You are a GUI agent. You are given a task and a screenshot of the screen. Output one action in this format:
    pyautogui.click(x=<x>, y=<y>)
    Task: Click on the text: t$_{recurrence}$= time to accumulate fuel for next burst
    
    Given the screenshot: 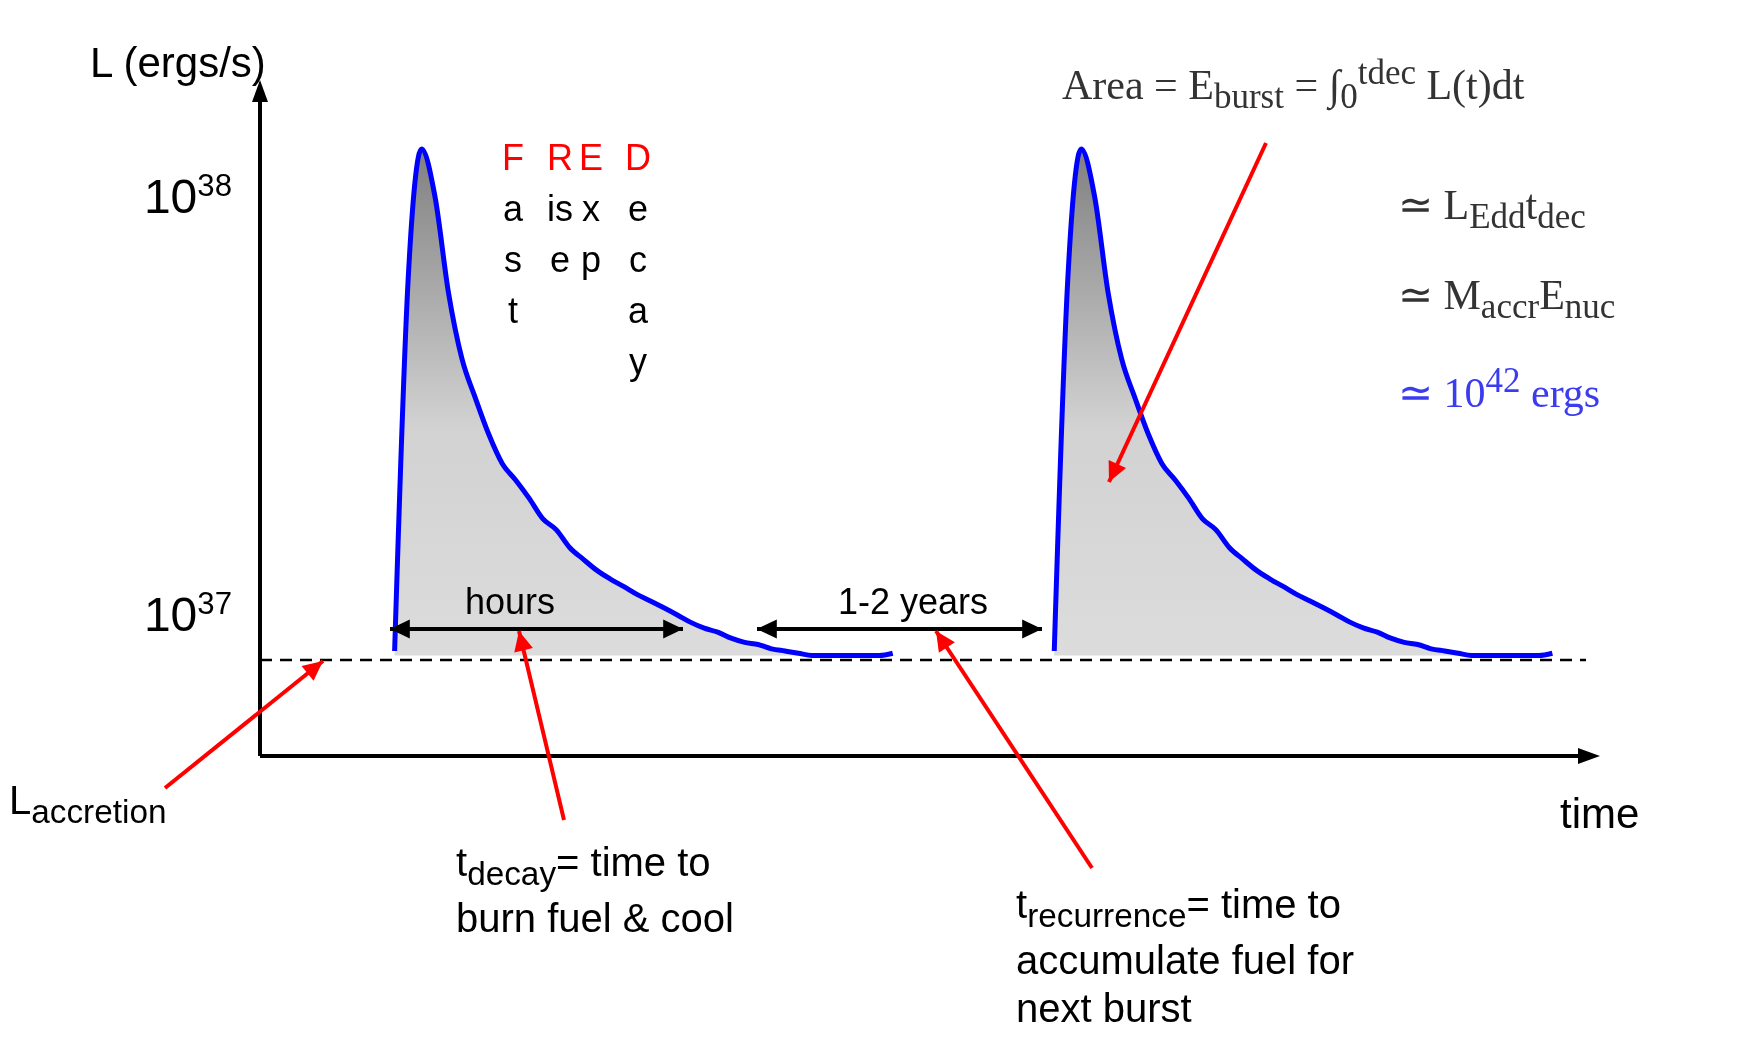 What is the action you would take?
    pyautogui.click(x=1185, y=956)
    